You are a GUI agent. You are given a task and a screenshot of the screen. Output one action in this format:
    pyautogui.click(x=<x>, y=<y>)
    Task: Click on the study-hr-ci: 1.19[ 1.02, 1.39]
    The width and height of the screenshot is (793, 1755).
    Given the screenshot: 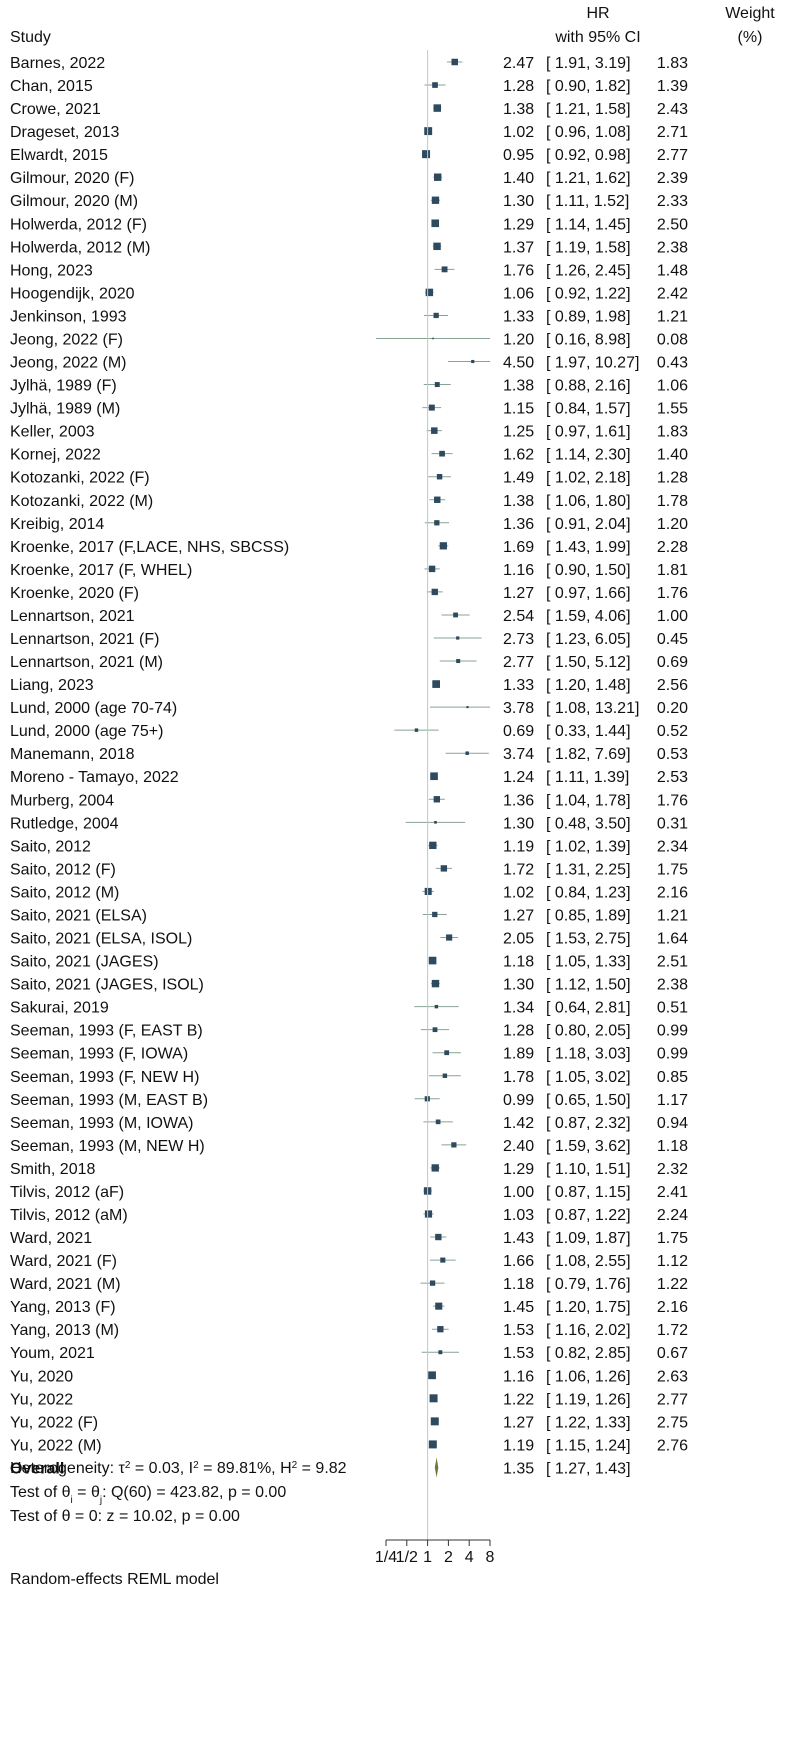 What is the action you would take?
    pyautogui.click(x=567, y=846)
    